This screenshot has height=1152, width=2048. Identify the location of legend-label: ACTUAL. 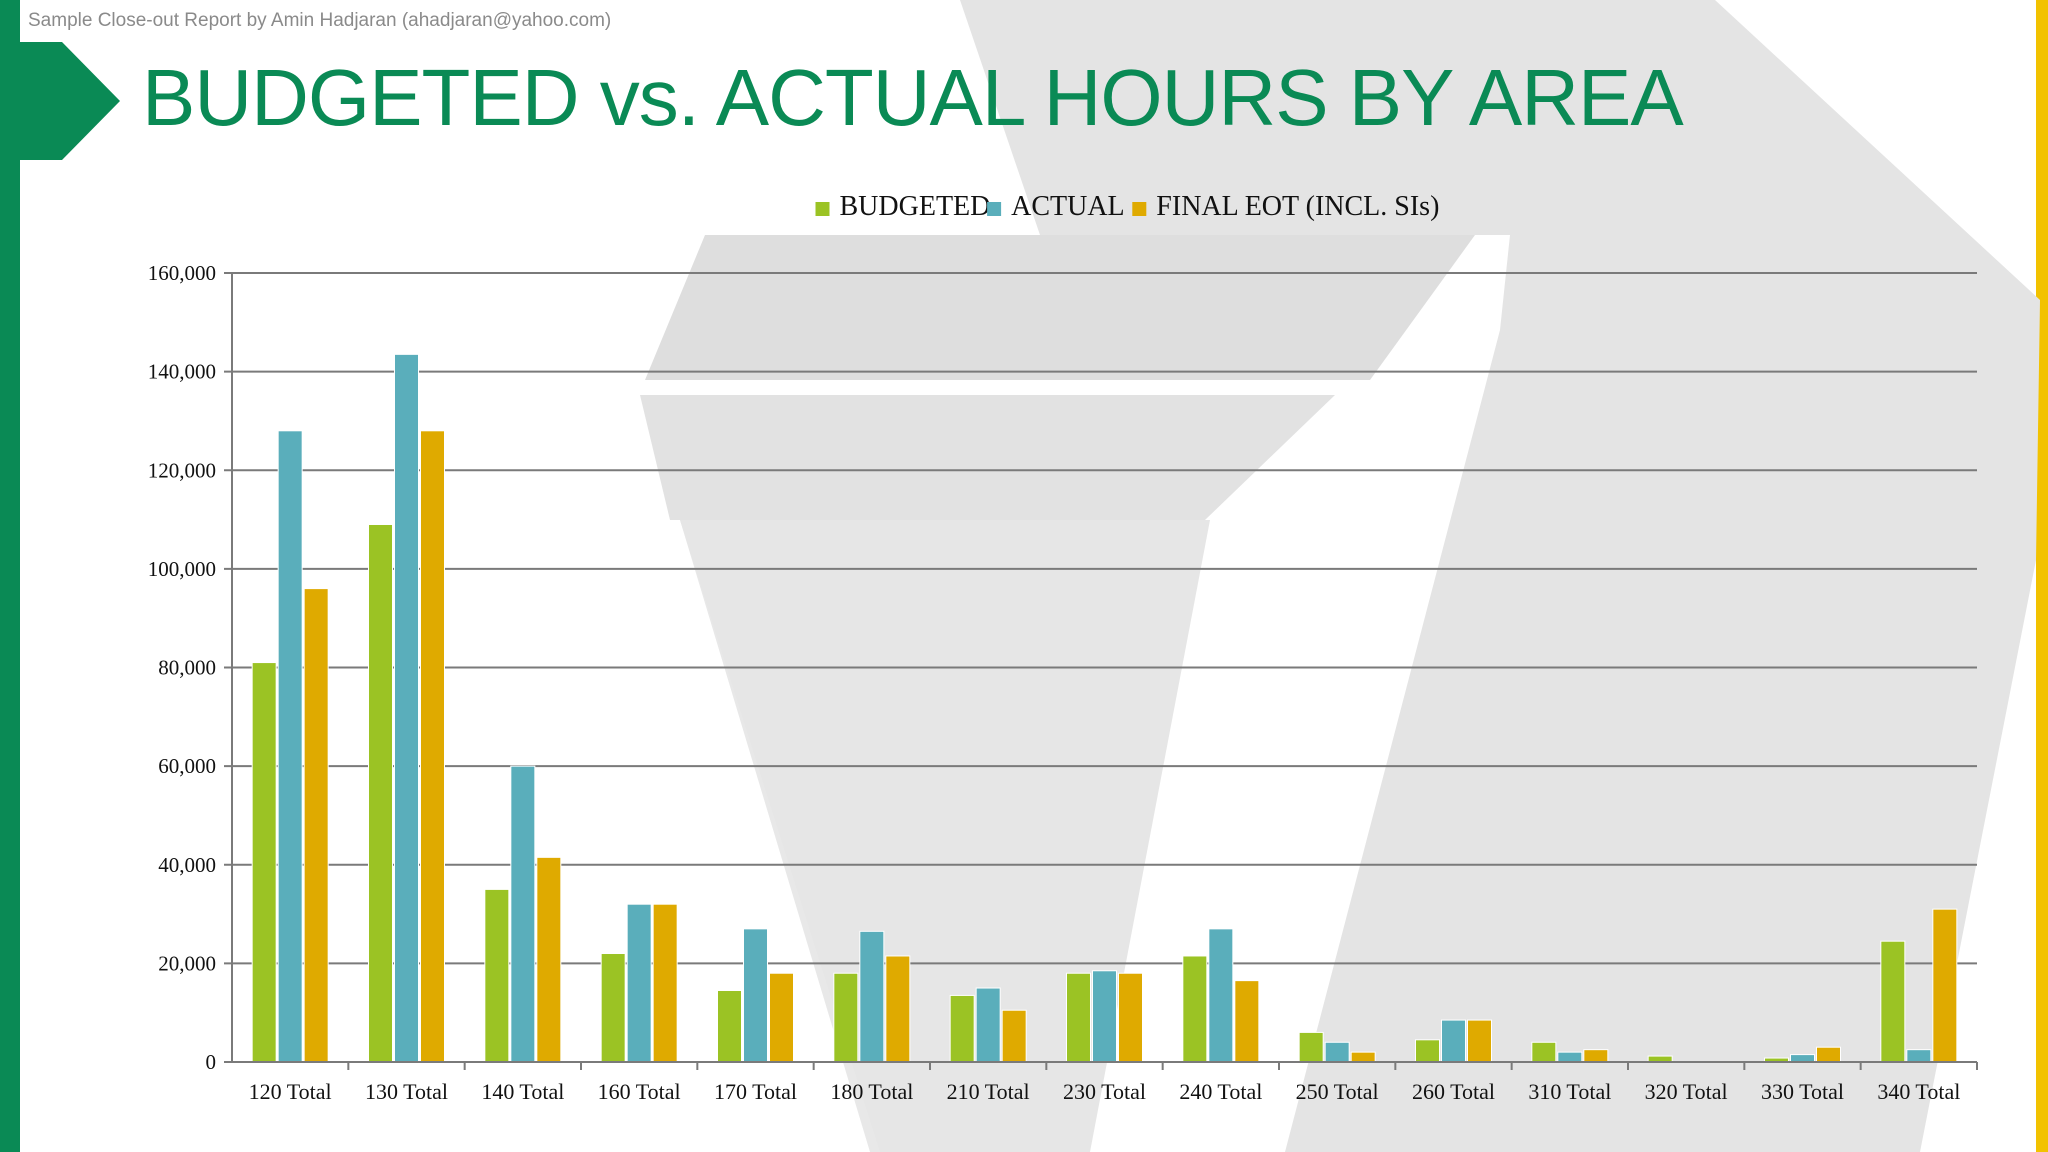
(1068, 206).